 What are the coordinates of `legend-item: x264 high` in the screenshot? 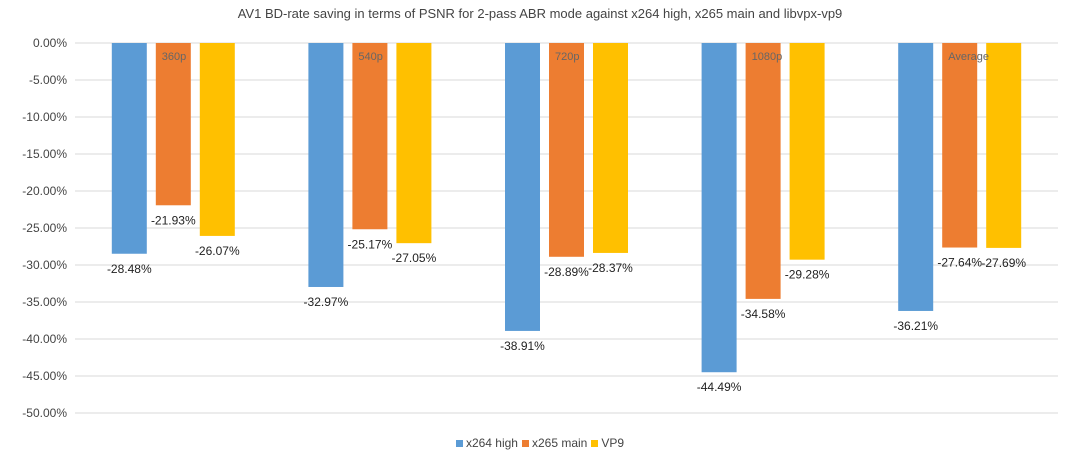 It's located at (486, 443).